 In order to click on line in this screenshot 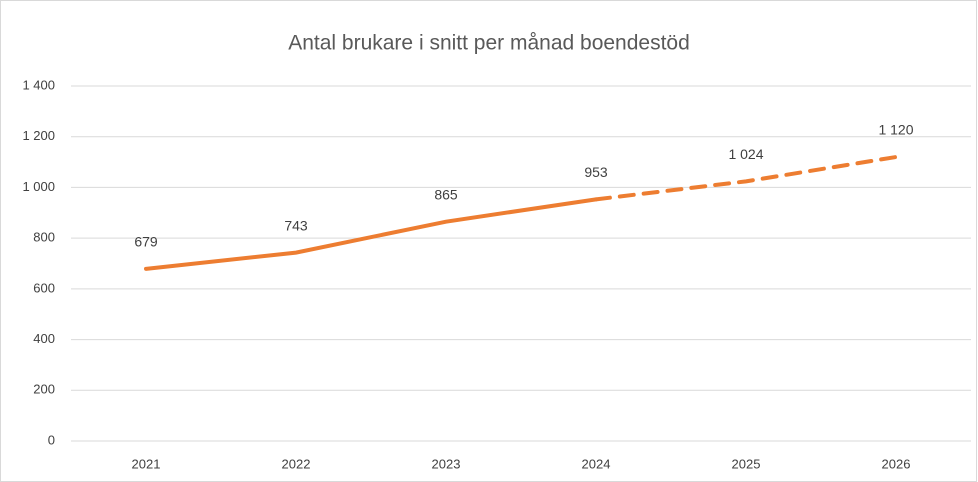, I will do `click(371, 234)`.